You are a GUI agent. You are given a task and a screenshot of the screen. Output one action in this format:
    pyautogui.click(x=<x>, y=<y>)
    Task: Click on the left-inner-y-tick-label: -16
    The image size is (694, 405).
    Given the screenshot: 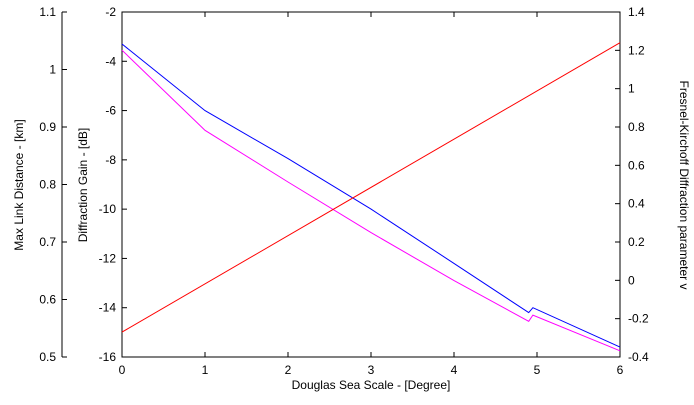 What is the action you would take?
    pyautogui.click(x=108, y=357)
    